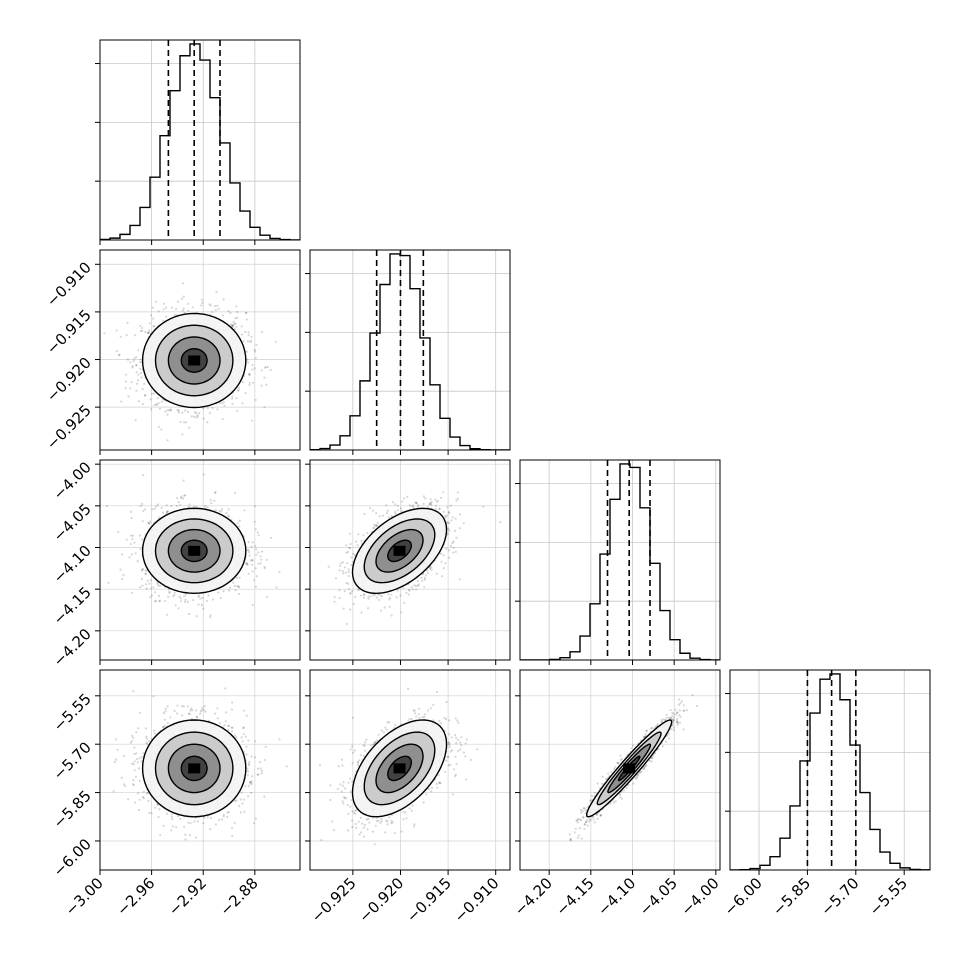  I want to click on scatter-panel-3-0: −3.00 −2.96 −2.92 −2.88−6.00−5.85−5.70−5.55, so click(175, 794).